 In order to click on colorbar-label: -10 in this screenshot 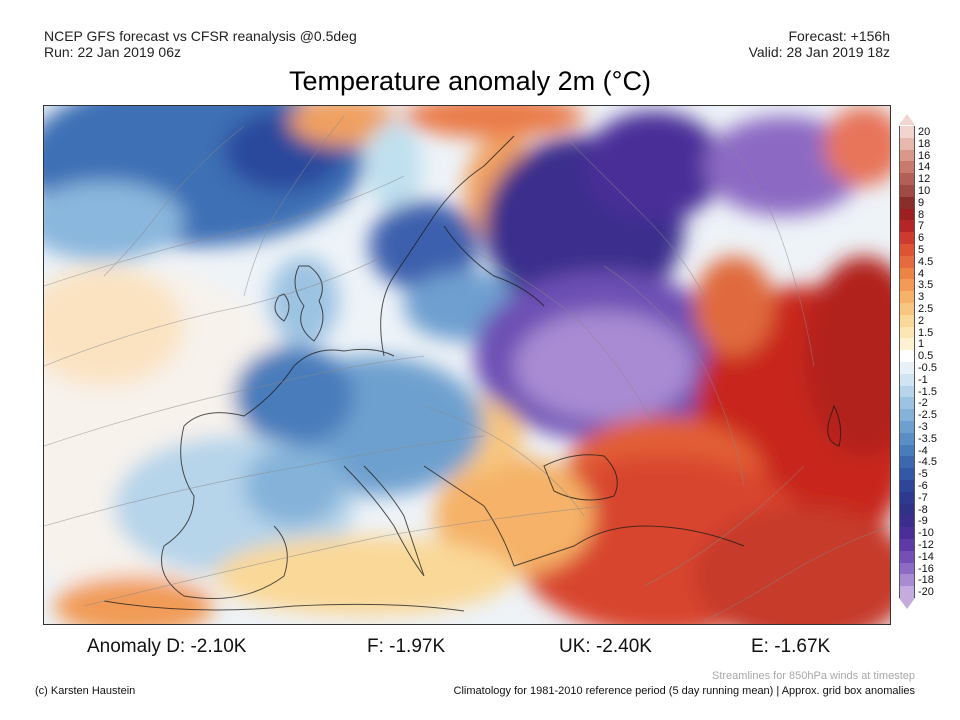, I will do `click(926, 533)`.